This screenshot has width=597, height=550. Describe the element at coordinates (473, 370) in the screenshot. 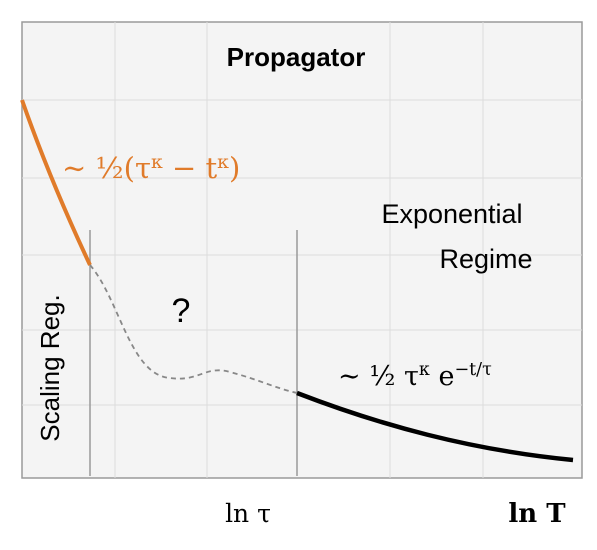

I see `superscript: −t/τ` at that location.